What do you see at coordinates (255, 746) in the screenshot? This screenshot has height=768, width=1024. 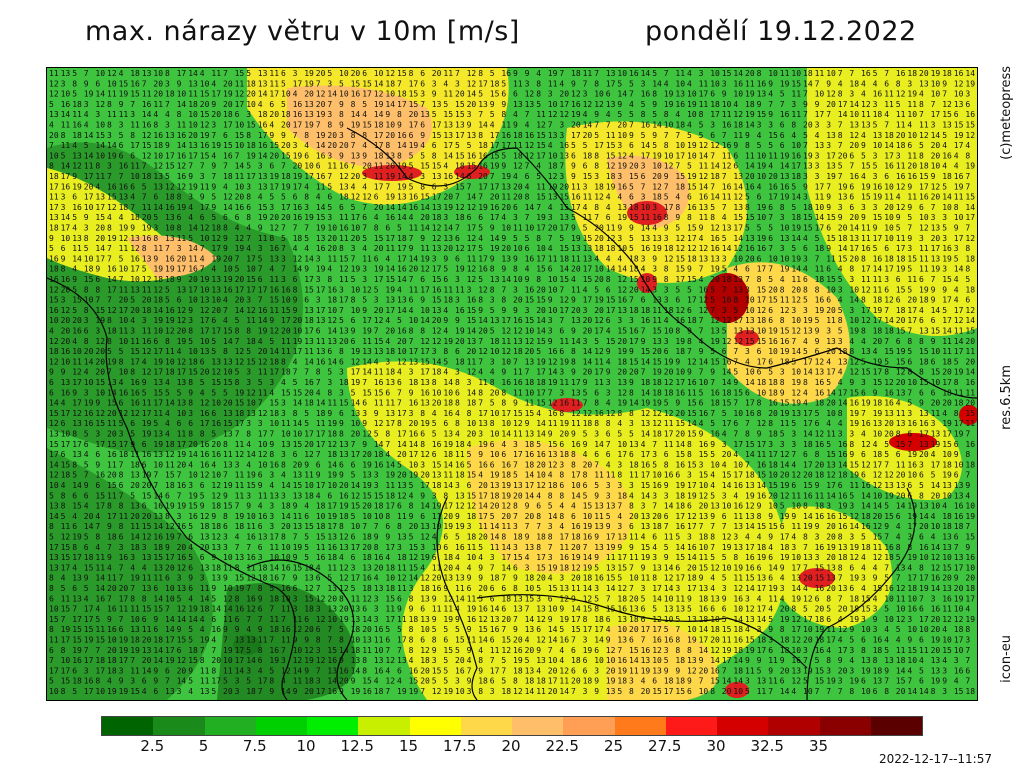 I see `legend-tick-label: 7.5` at bounding box center [255, 746].